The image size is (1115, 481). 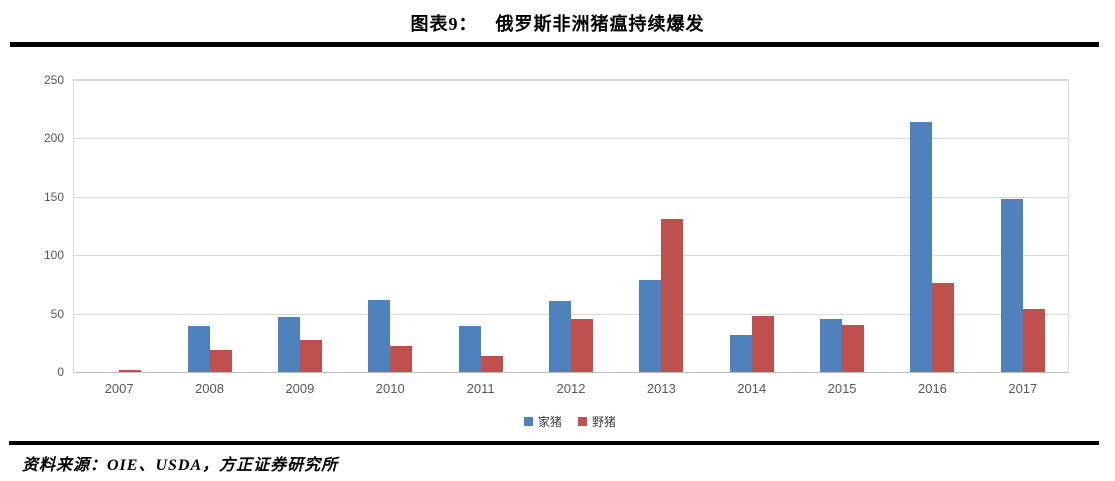 What do you see at coordinates (444, 24) in the screenshot?
I see `figure-number-label: 图表9：` at bounding box center [444, 24].